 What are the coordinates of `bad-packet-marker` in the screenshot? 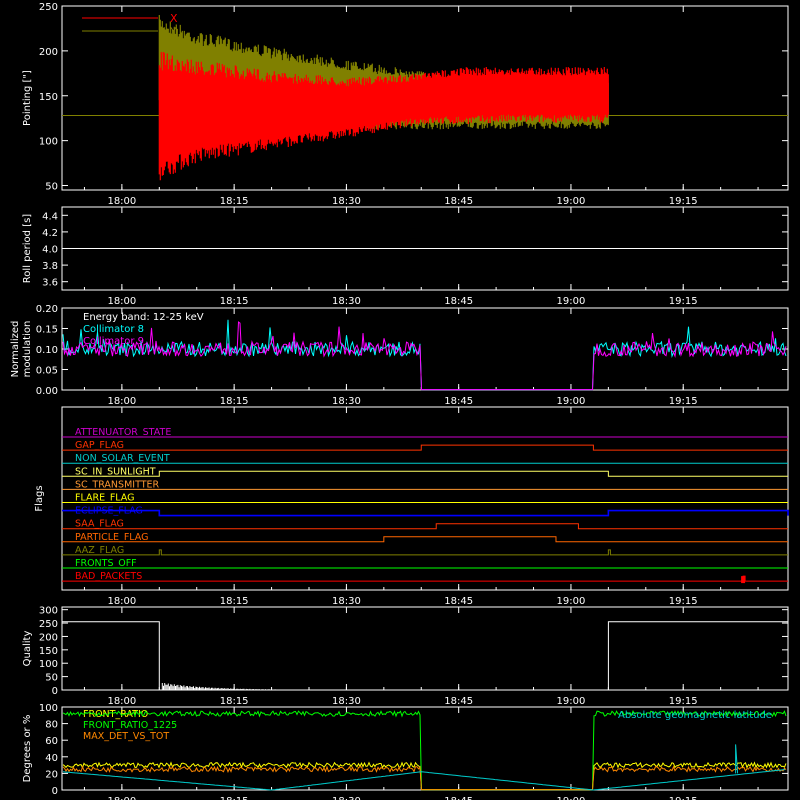 It's located at (743, 580).